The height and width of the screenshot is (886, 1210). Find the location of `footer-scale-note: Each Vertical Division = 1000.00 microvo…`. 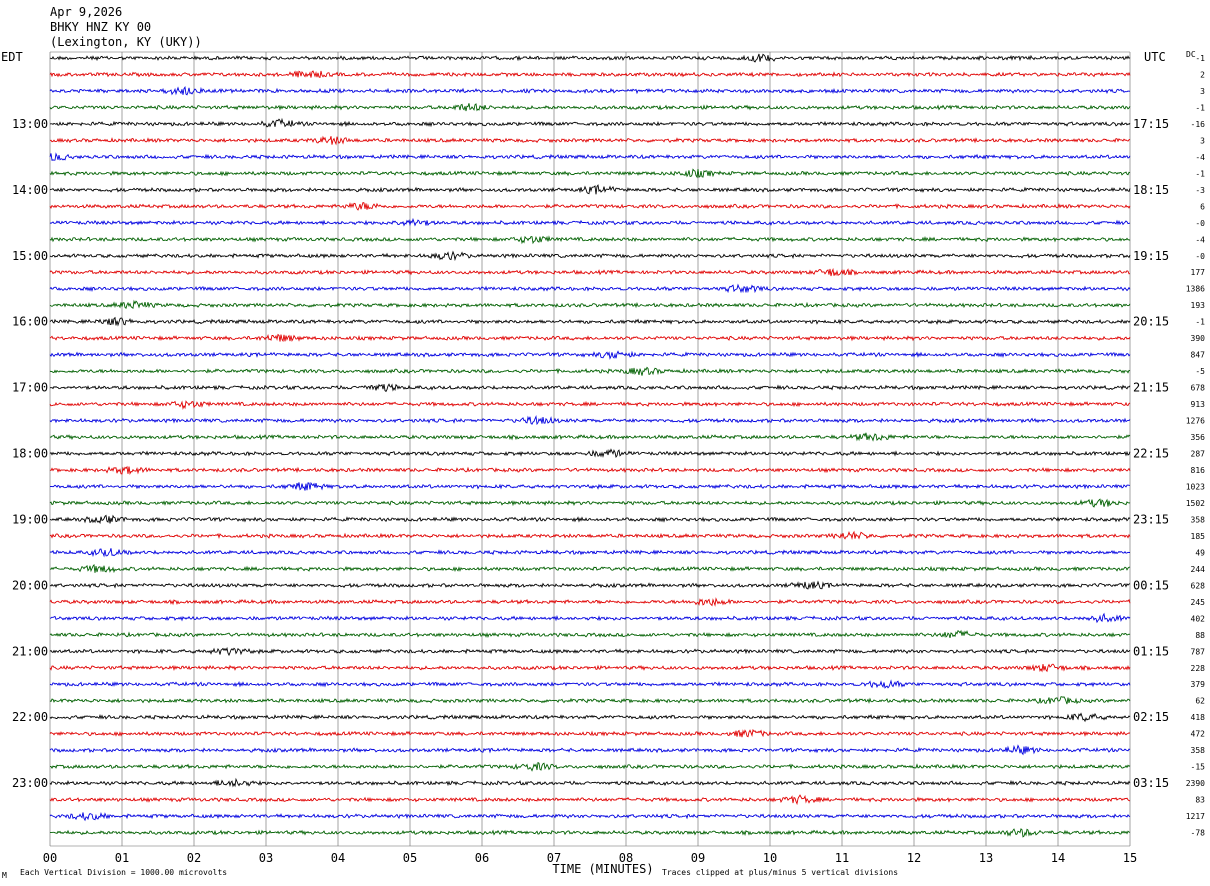

footer-scale-note: Each Vertical Division = 1000.00 microvo… is located at coordinates (123, 872).